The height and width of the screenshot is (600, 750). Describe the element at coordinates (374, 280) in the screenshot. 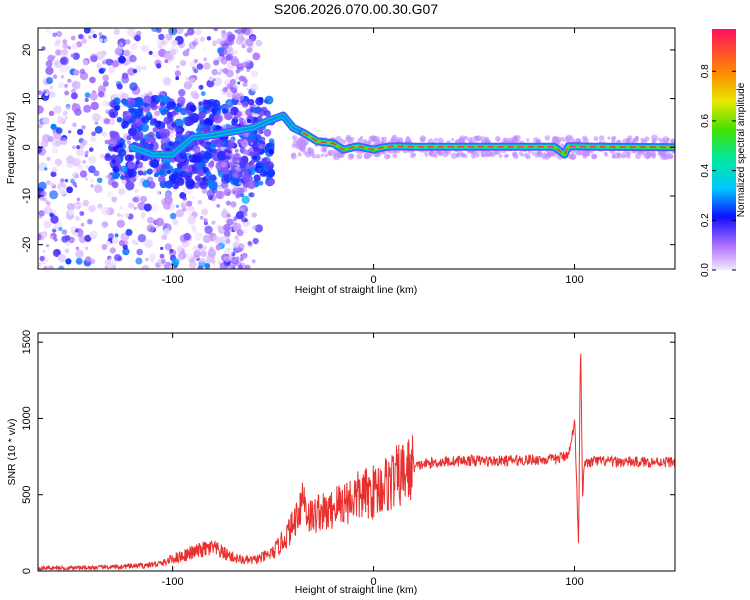

I see `spectrogram-xtick-label: 0` at that location.